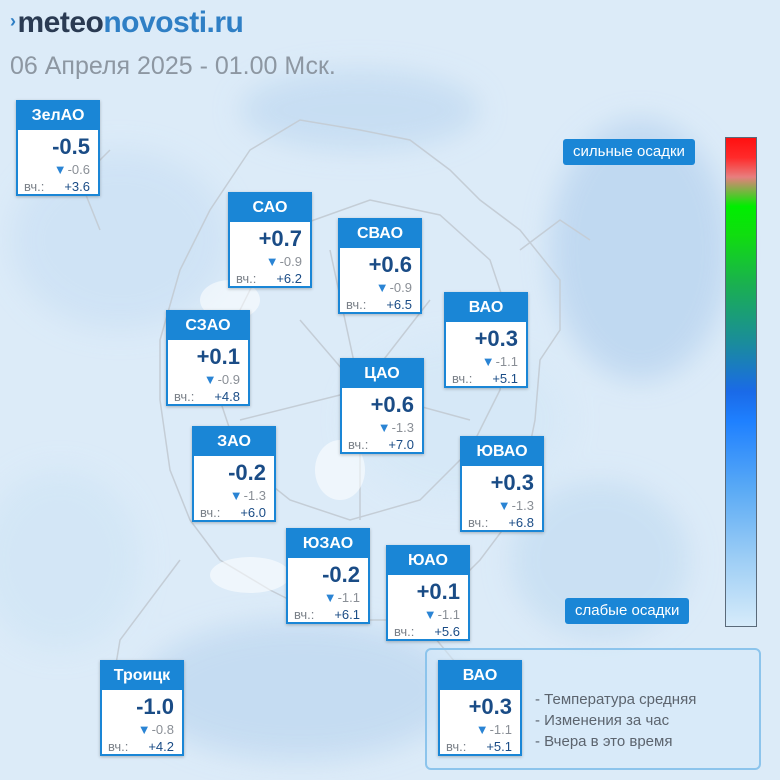  I want to click on avg-temperature: -1.0, so click(155, 706).